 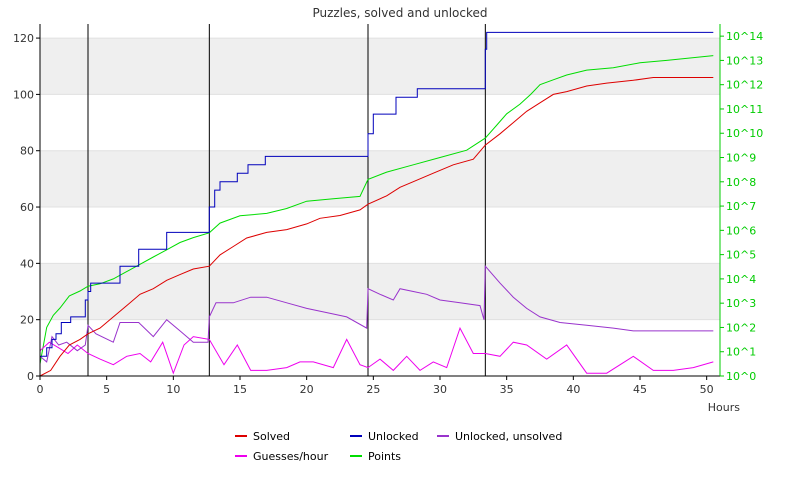 What do you see at coordinates (744, 133) in the screenshot?
I see `y2-tick-label: 10^10` at bounding box center [744, 133].